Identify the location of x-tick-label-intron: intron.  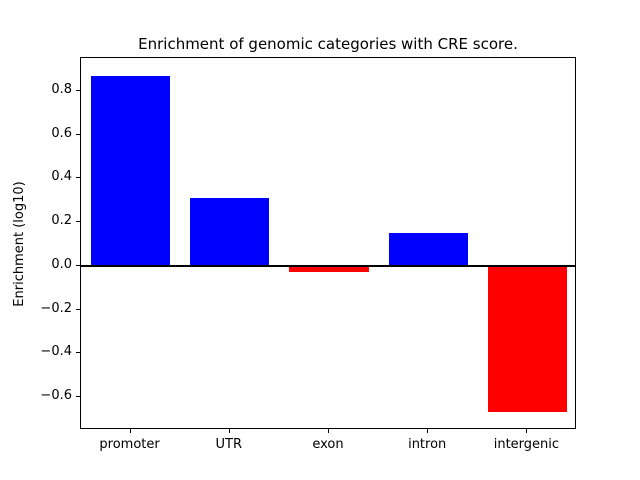
(427, 444).